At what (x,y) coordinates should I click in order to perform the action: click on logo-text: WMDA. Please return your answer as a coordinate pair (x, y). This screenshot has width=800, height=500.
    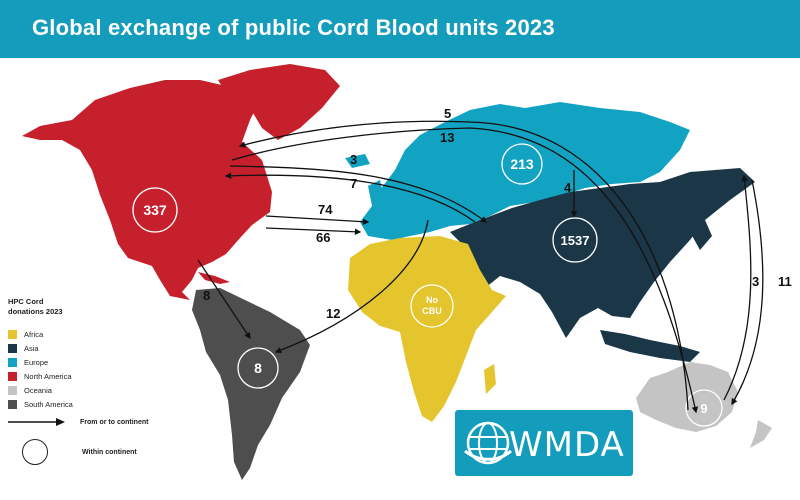
    Looking at the image, I should click on (567, 445).